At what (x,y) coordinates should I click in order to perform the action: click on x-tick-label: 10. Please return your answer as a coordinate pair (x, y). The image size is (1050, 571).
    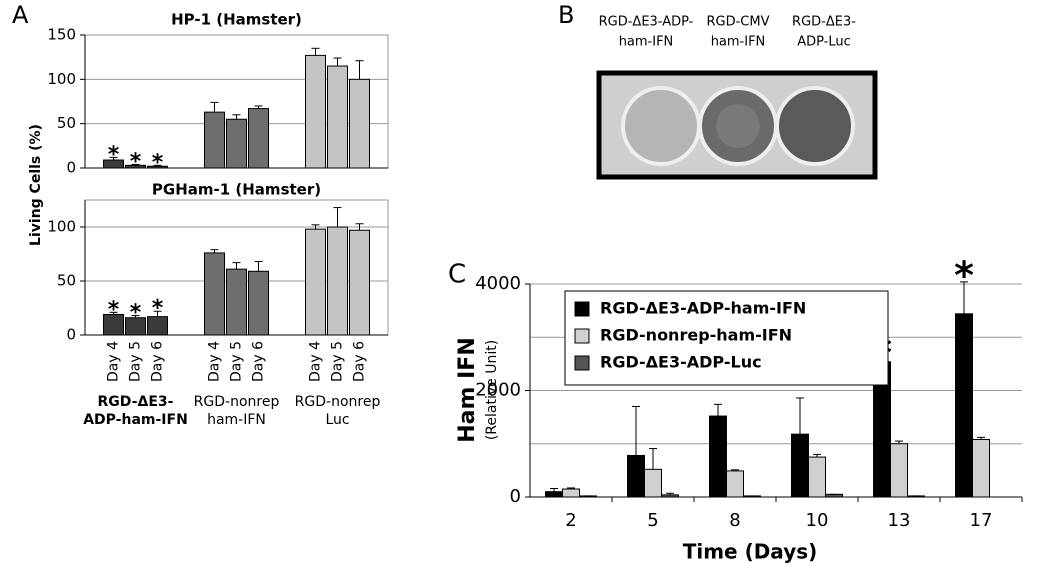
    Looking at the image, I should click on (817, 520).